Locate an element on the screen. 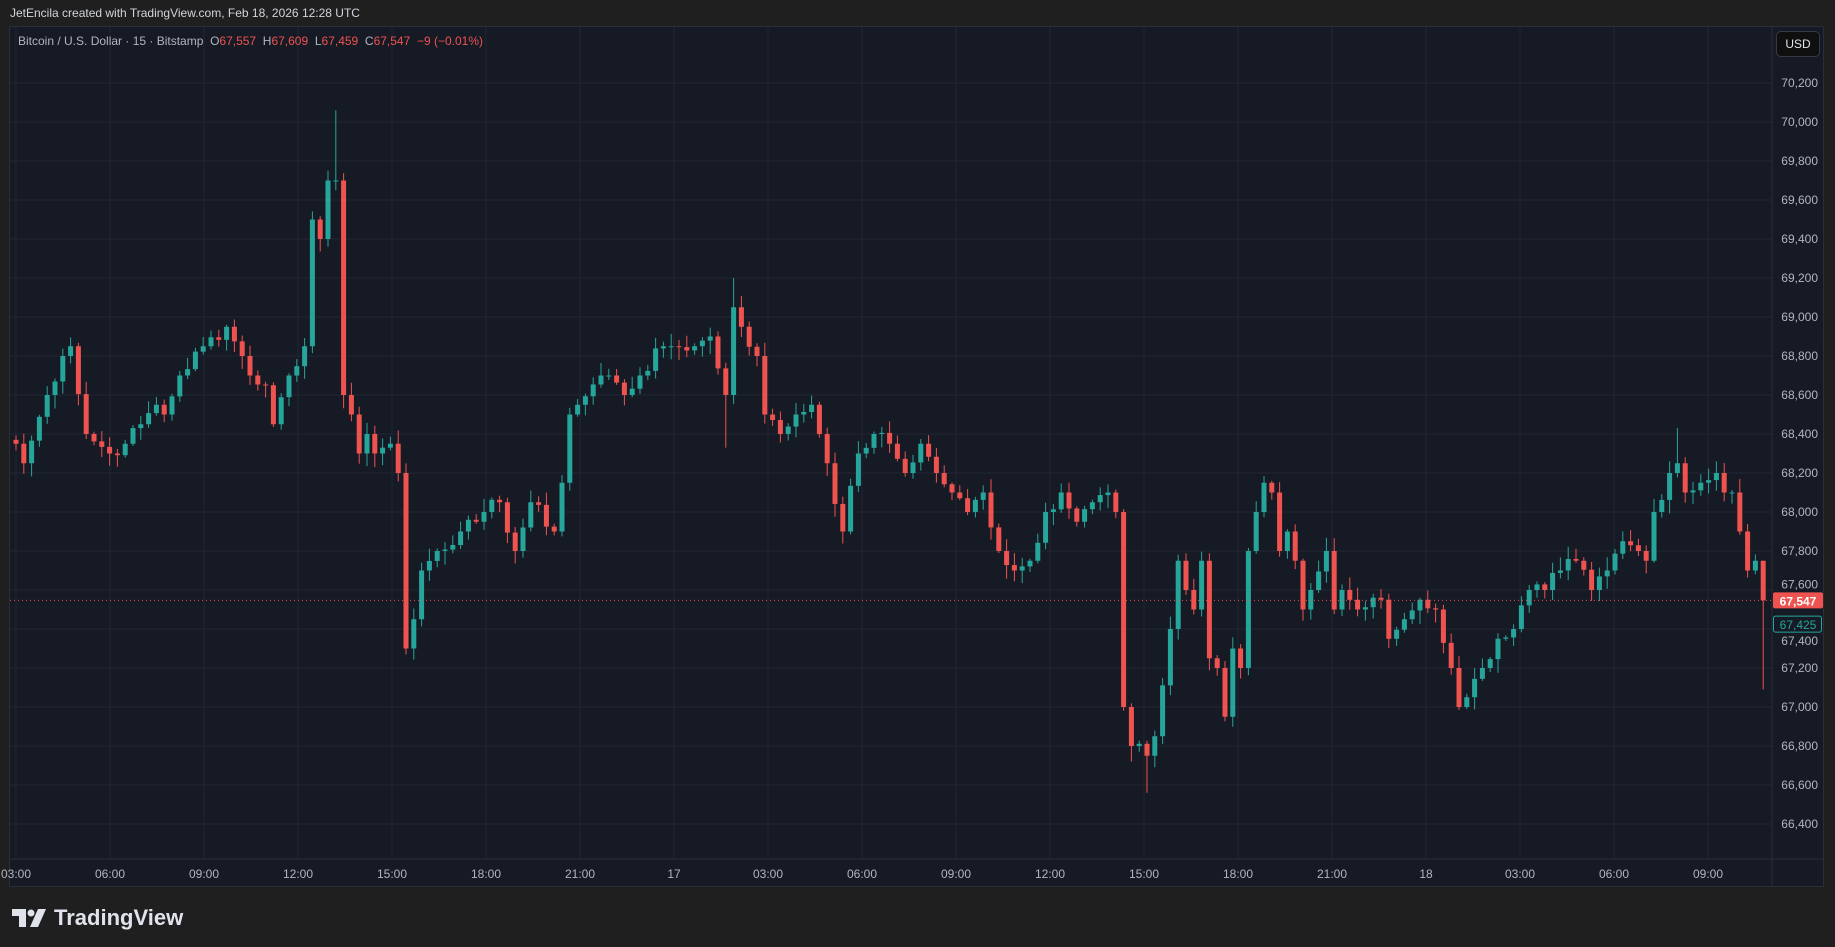 This screenshot has height=947, width=1835. low-value: 67,459 is located at coordinates (340, 41).